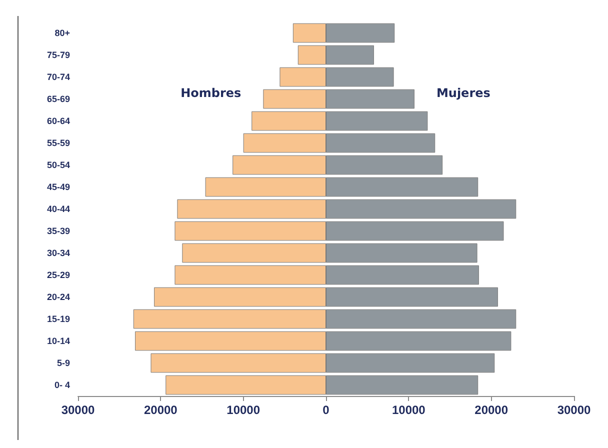 The height and width of the screenshot is (448, 608). Describe the element at coordinates (58, 121) in the screenshot. I see `y-tick-label: 60-64` at that location.